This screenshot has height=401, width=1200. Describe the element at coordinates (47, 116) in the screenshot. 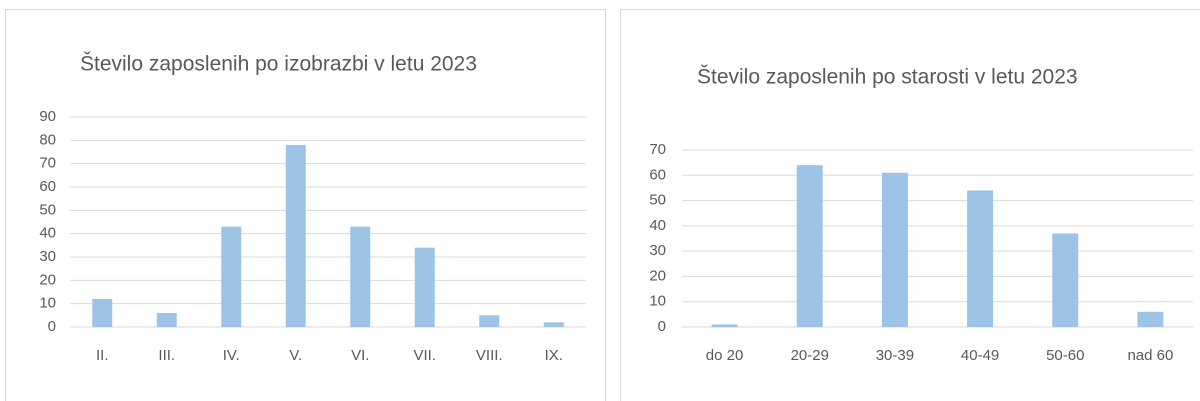

I see `y-tick-label: 90` at that location.